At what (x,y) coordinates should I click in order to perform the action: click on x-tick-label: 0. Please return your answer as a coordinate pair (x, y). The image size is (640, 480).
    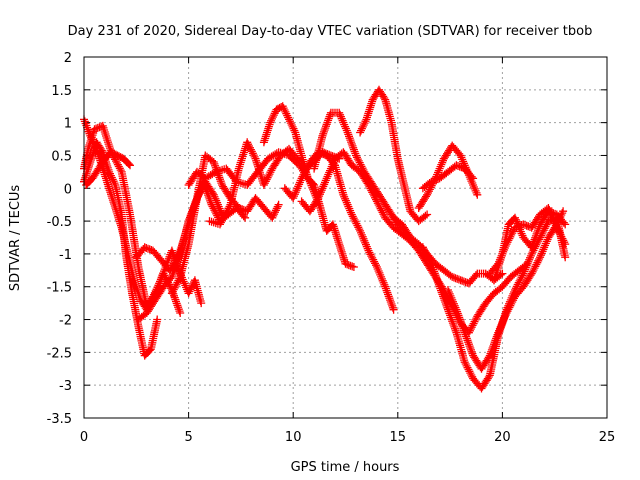
    Looking at the image, I should click on (84, 437).